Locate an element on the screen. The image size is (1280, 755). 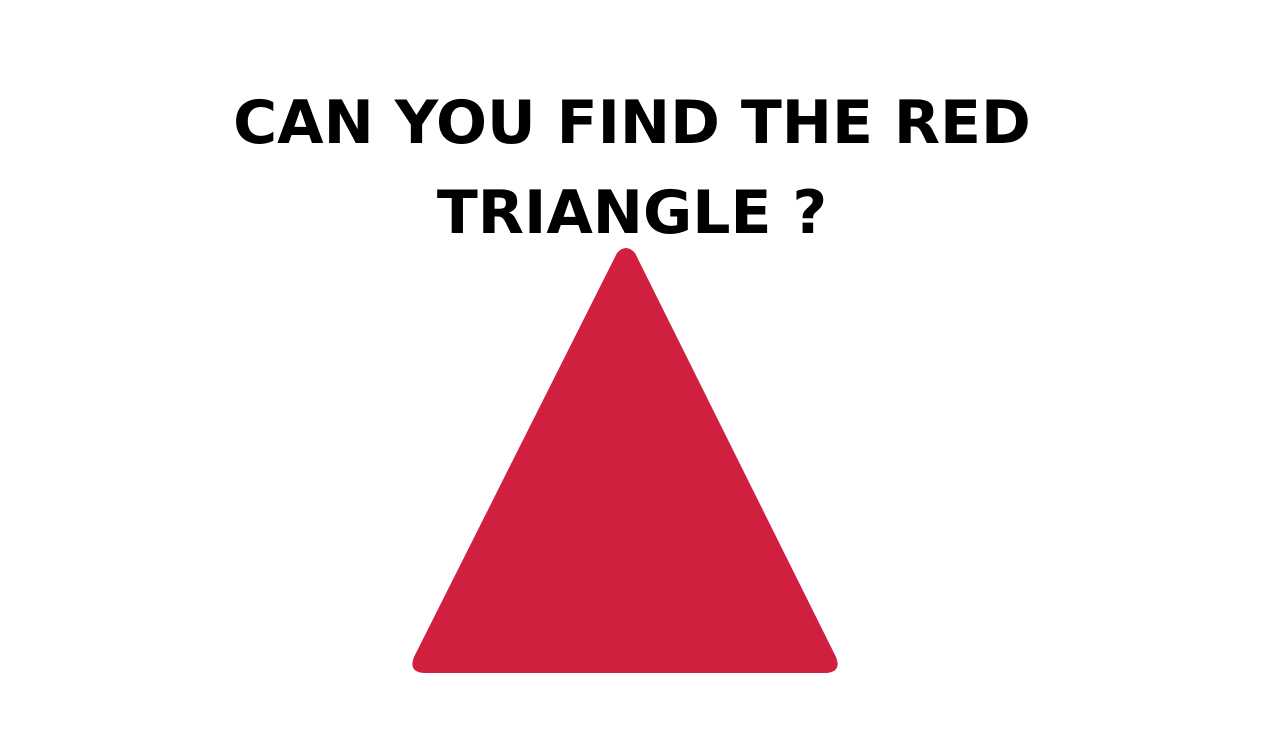
puzzle-title-line-2: TRIANGLE ? is located at coordinates (632, 213).